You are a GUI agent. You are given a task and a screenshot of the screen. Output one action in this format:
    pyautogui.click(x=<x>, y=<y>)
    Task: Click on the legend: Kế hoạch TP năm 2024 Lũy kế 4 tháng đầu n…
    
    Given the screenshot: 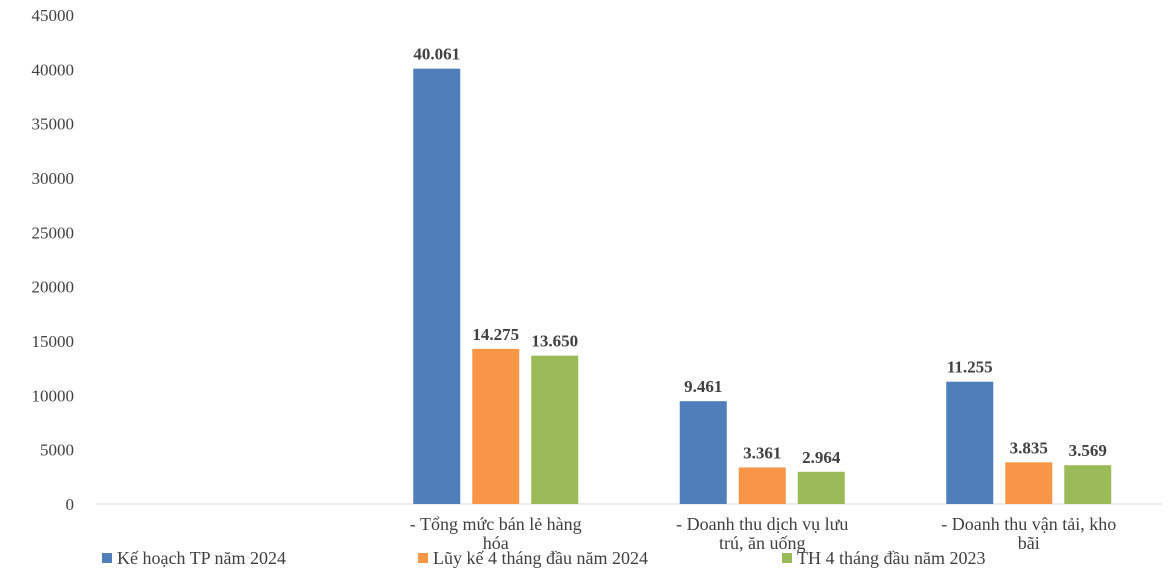 What is the action you would take?
    pyautogui.click(x=543, y=558)
    